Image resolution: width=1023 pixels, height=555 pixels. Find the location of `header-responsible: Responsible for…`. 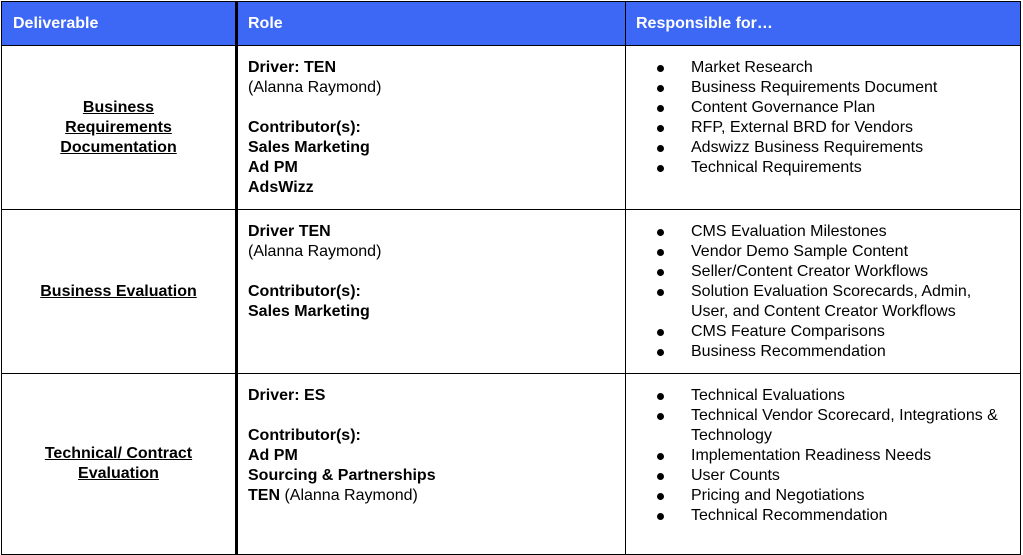

header-responsible: Responsible for… is located at coordinates (704, 23).